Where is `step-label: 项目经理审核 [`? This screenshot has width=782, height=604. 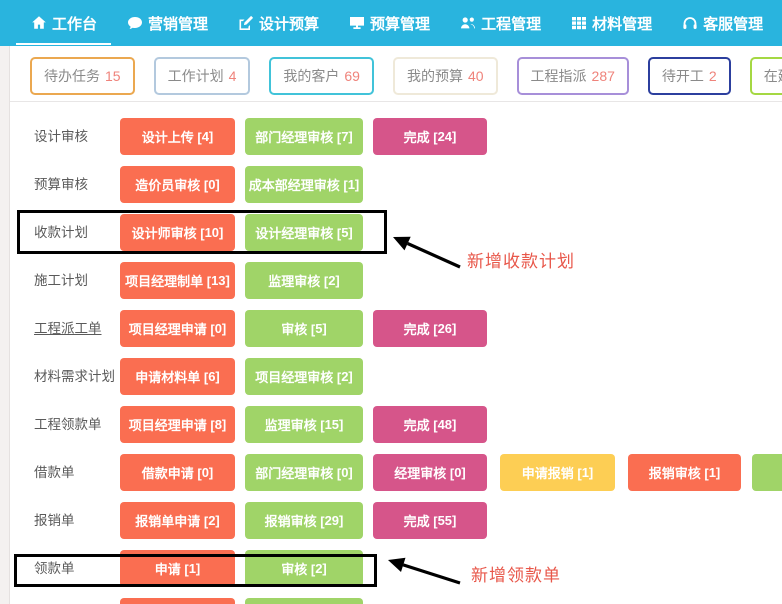
step-label: 项目经理审核 [ is located at coordinates (298, 377).